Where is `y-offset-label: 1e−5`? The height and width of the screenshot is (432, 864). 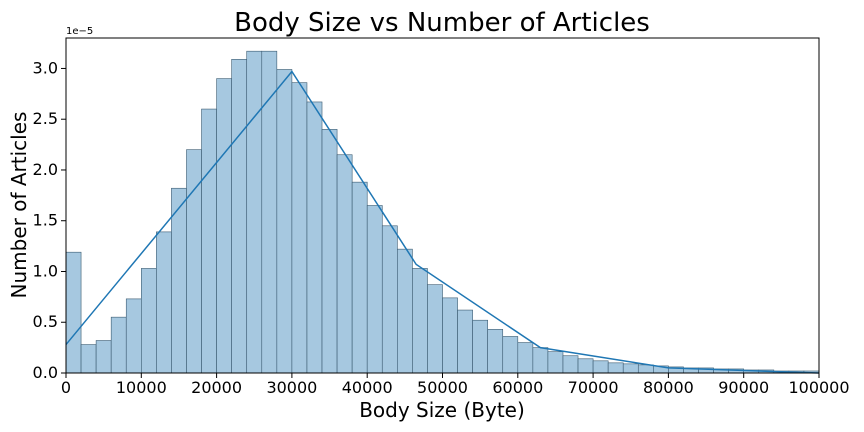 y-offset-label: 1e−5 is located at coordinates (79, 31).